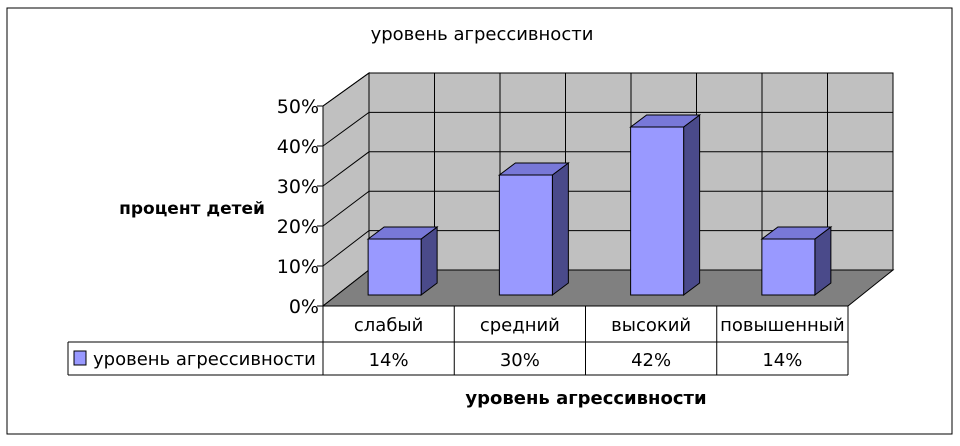 The height and width of the screenshot is (446, 960). I want to click on y-axis-label: процент детей, so click(192, 209).